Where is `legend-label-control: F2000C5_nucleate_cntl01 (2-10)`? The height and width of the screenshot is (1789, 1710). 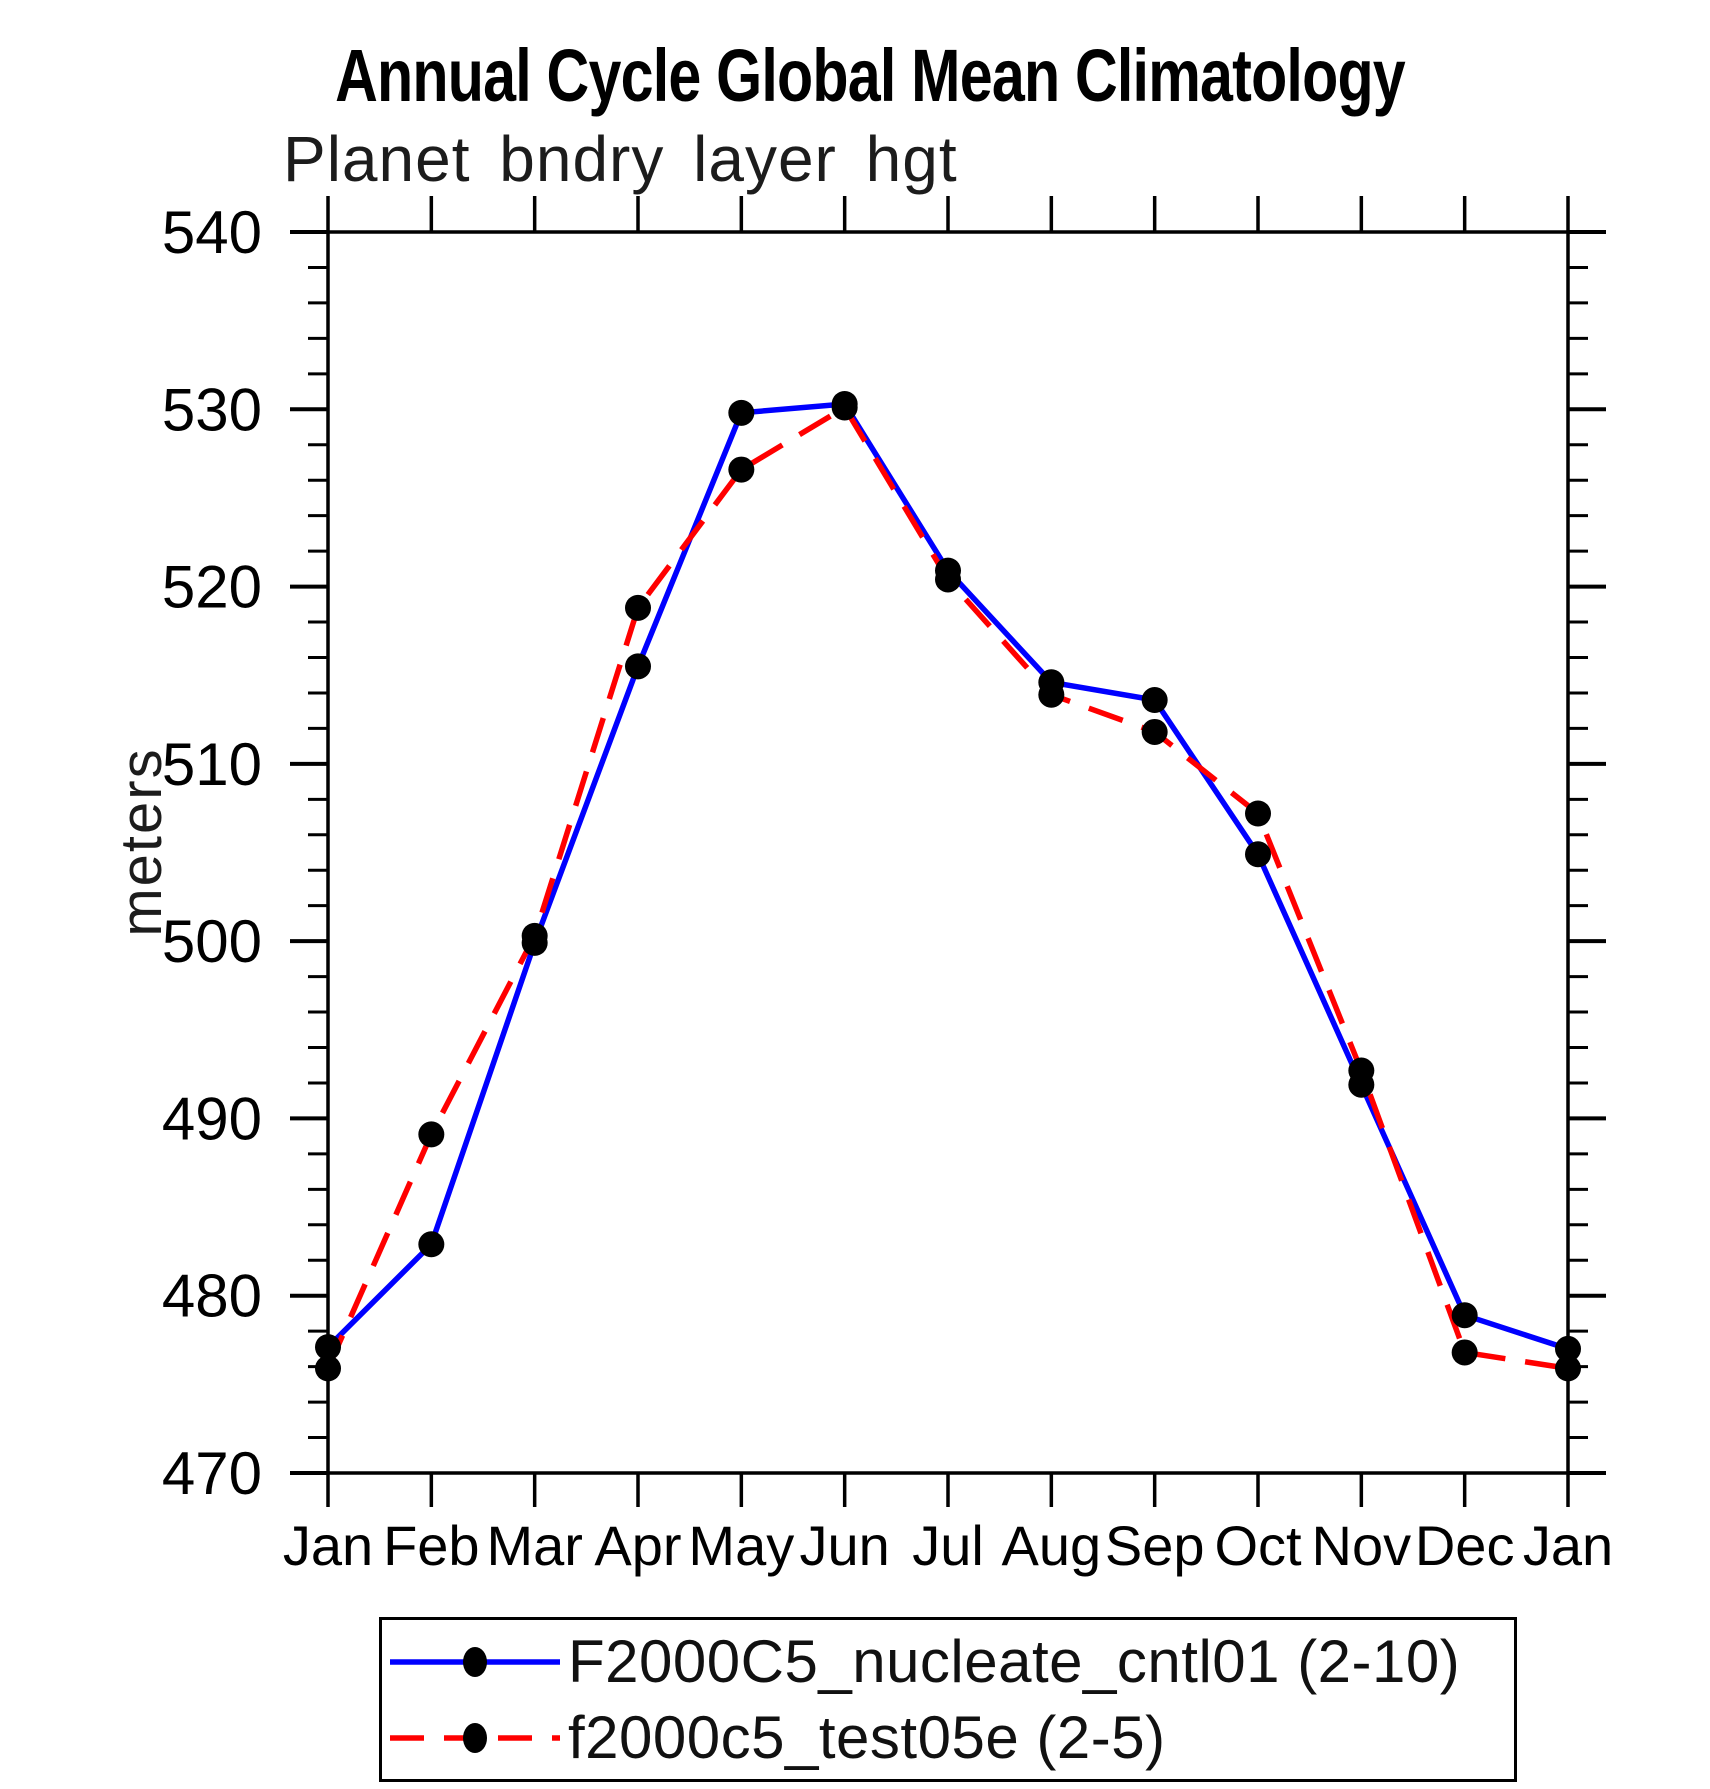 legend-label-control: F2000C5_nucleate_cntl01 (2-10) is located at coordinates (1014, 1661).